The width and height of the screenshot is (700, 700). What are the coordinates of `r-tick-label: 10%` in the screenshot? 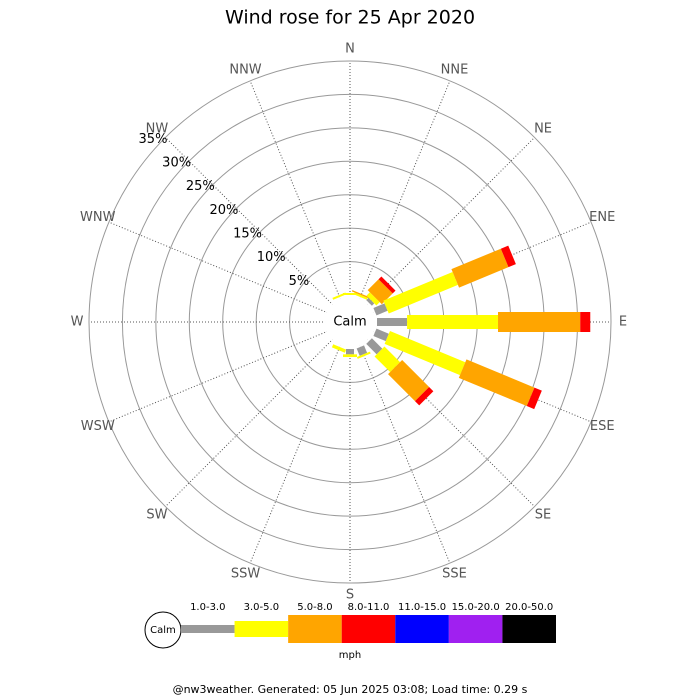 It's located at (271, 257).